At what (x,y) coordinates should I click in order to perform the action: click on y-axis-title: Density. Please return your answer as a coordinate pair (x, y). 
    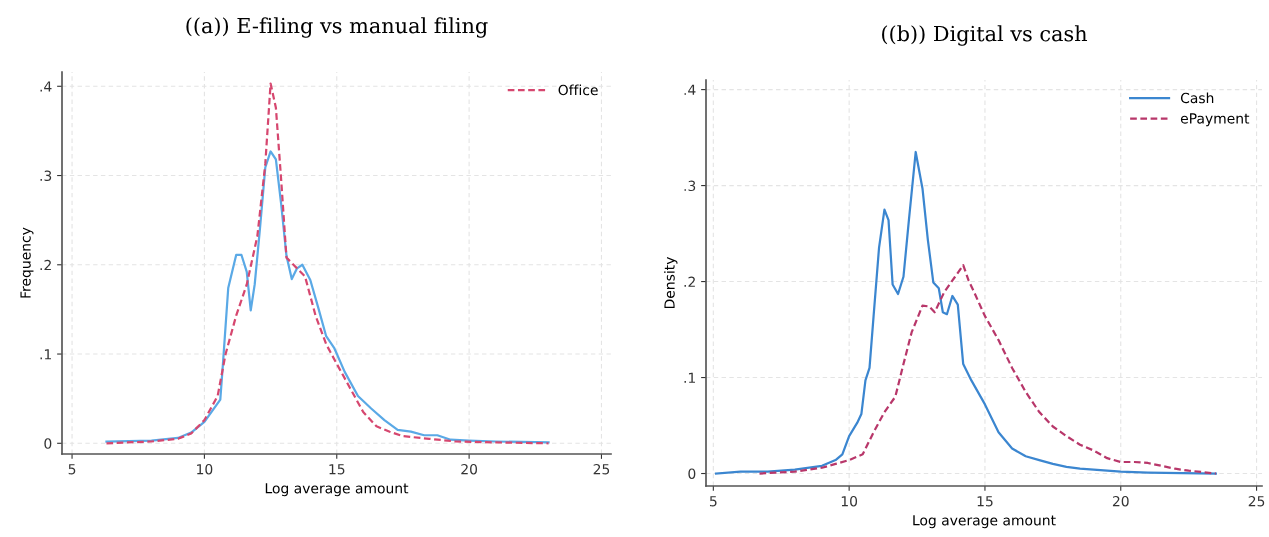
    Looking at the image, I should click on (671, 283).